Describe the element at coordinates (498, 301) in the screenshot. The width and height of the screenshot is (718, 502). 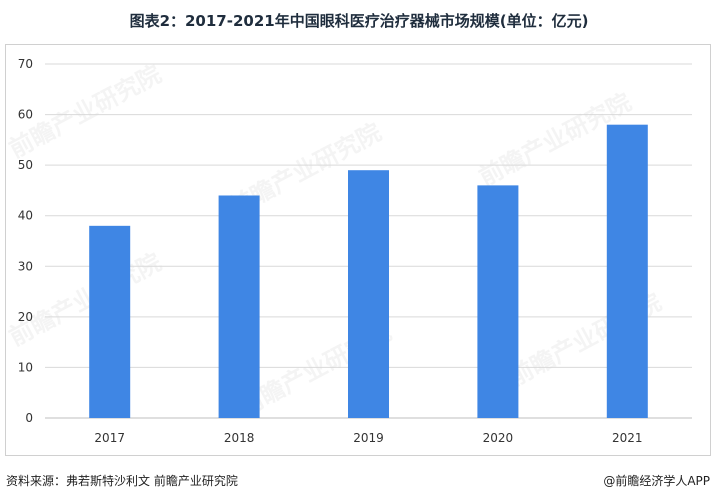
I see `bar-2020` at that location.